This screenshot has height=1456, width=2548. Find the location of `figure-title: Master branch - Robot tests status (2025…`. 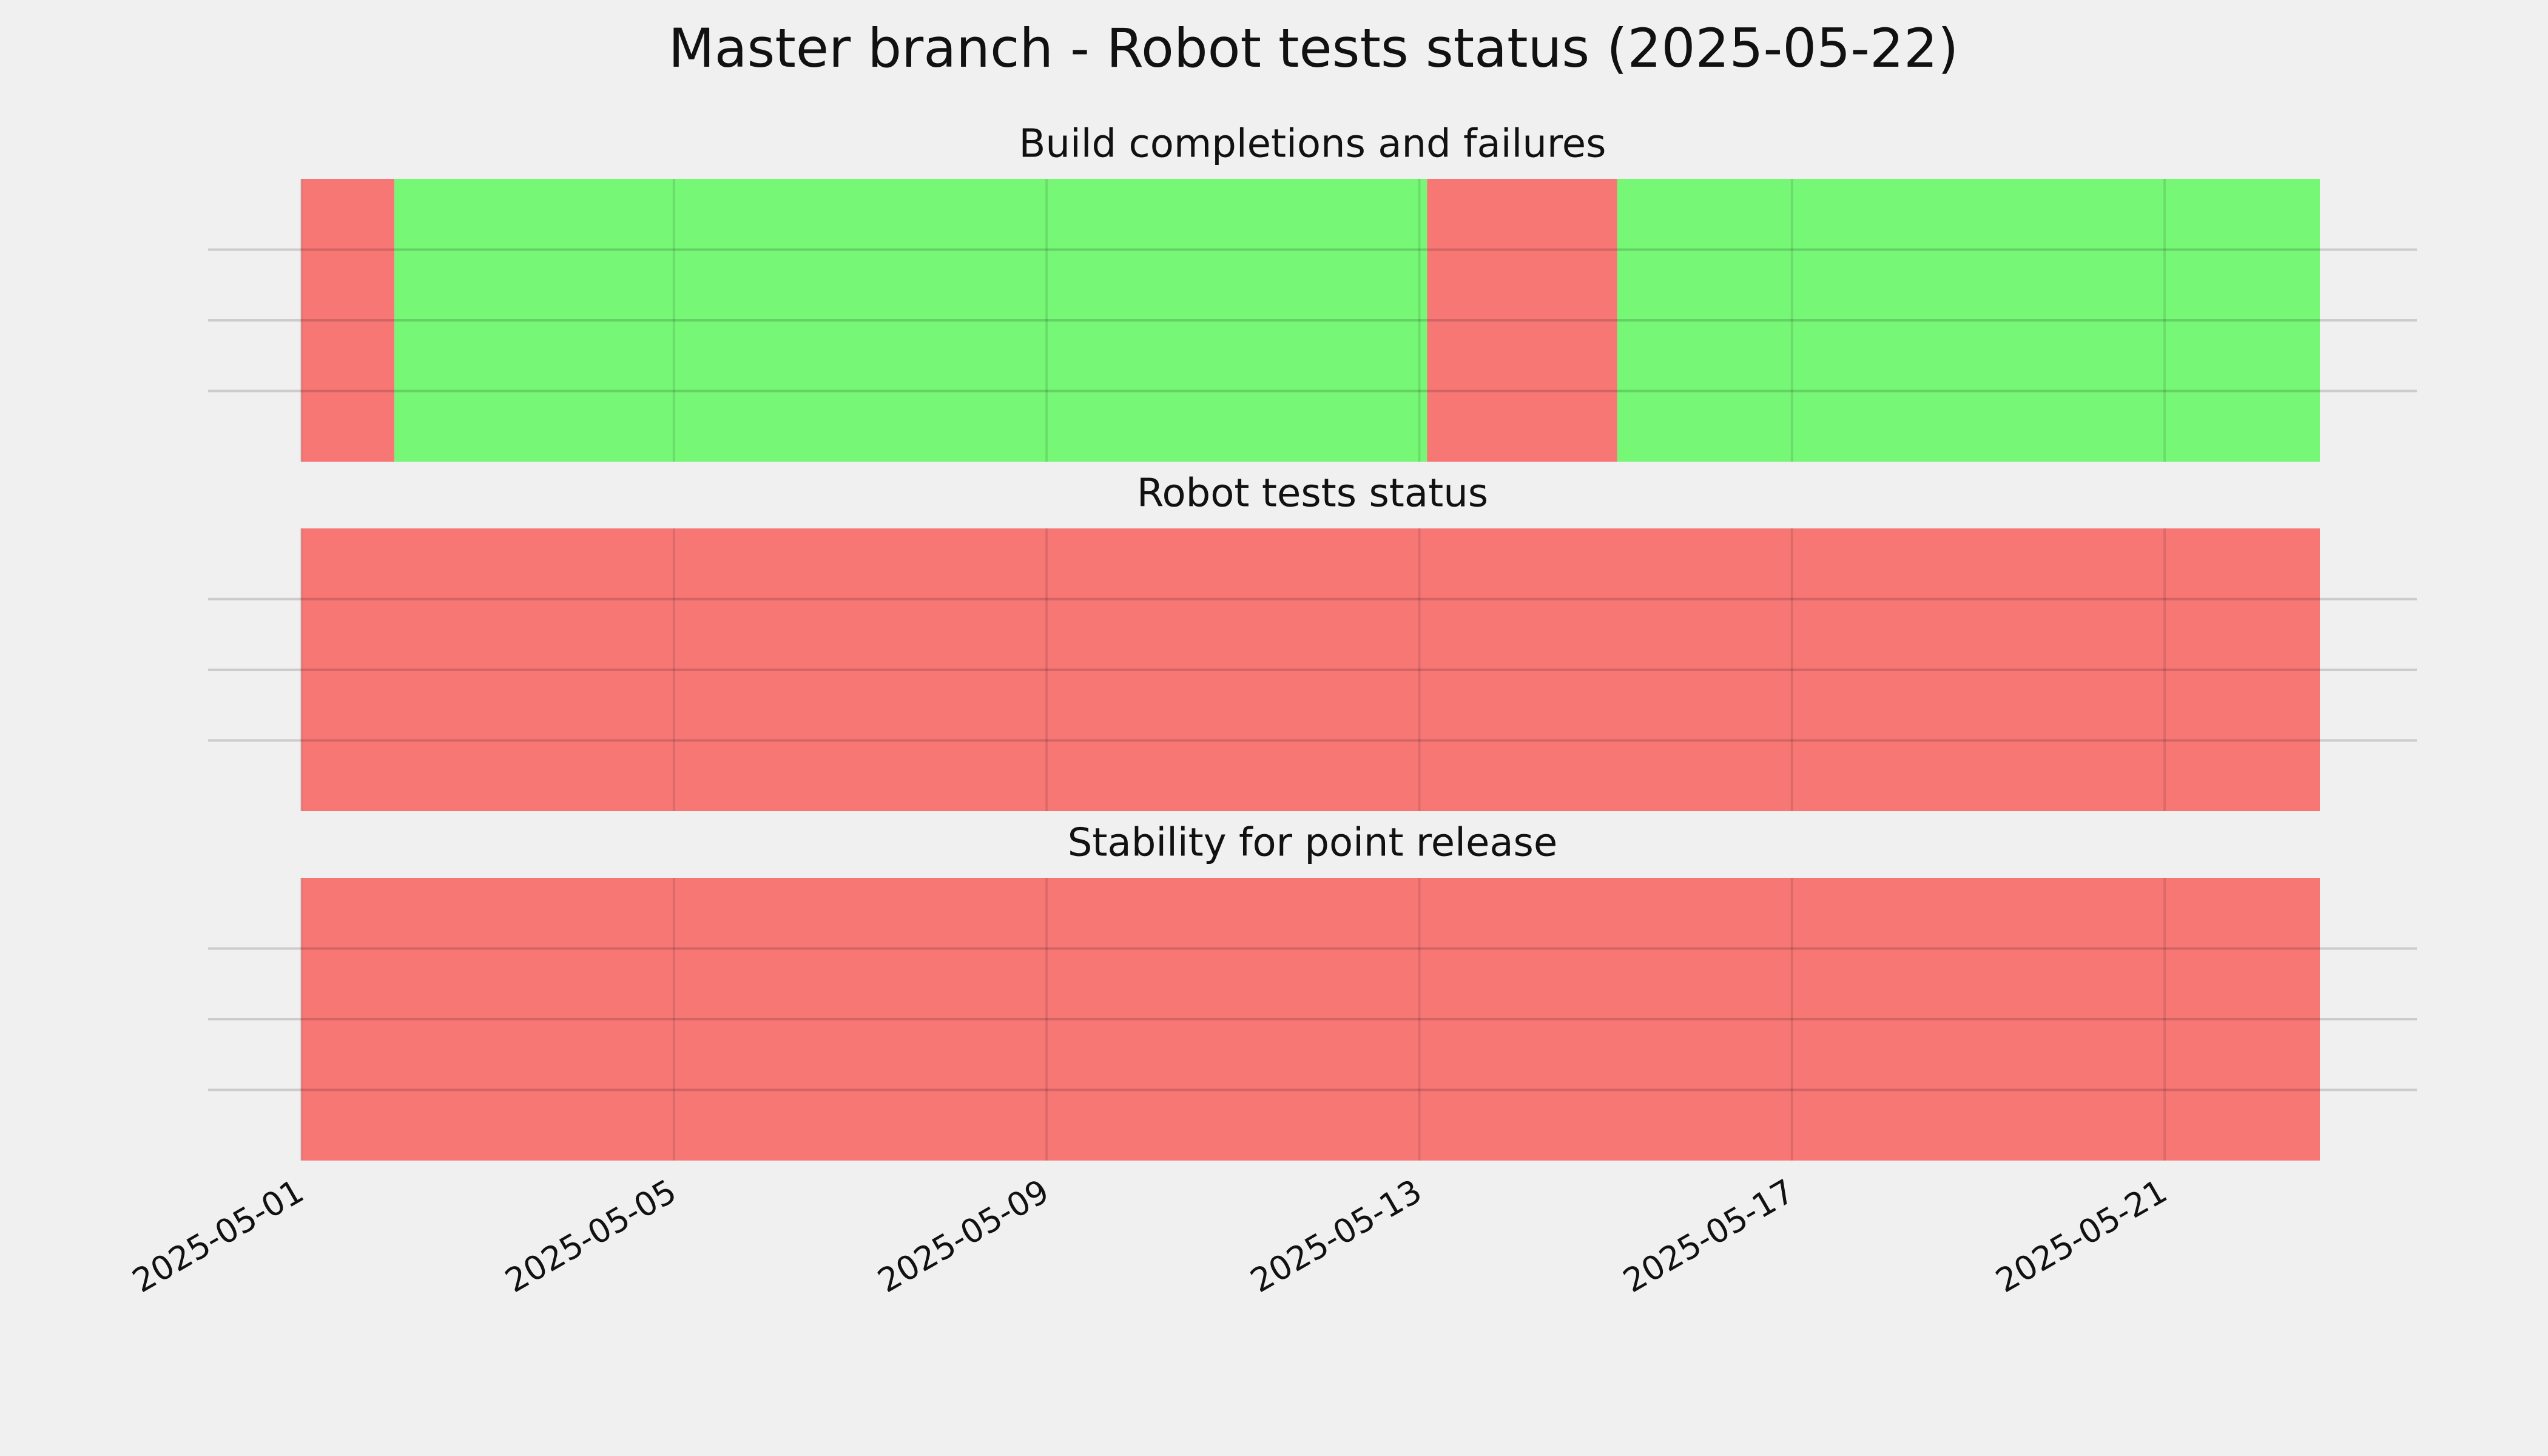

figure-title: Master branch - Robot tests status (2025… is located at coordinates (1314, 48).